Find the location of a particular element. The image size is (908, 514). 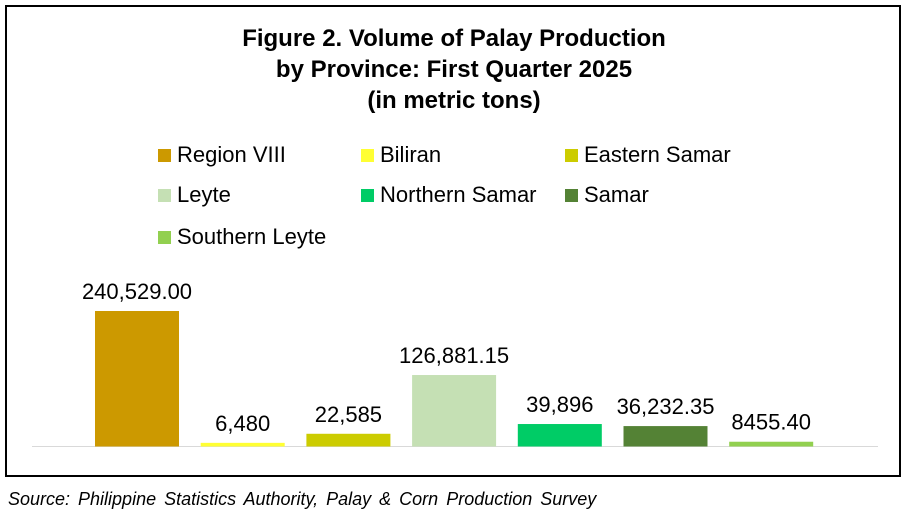

legend-item-southern-leyte: Southern Leyte is located at coordinates (242, 237).